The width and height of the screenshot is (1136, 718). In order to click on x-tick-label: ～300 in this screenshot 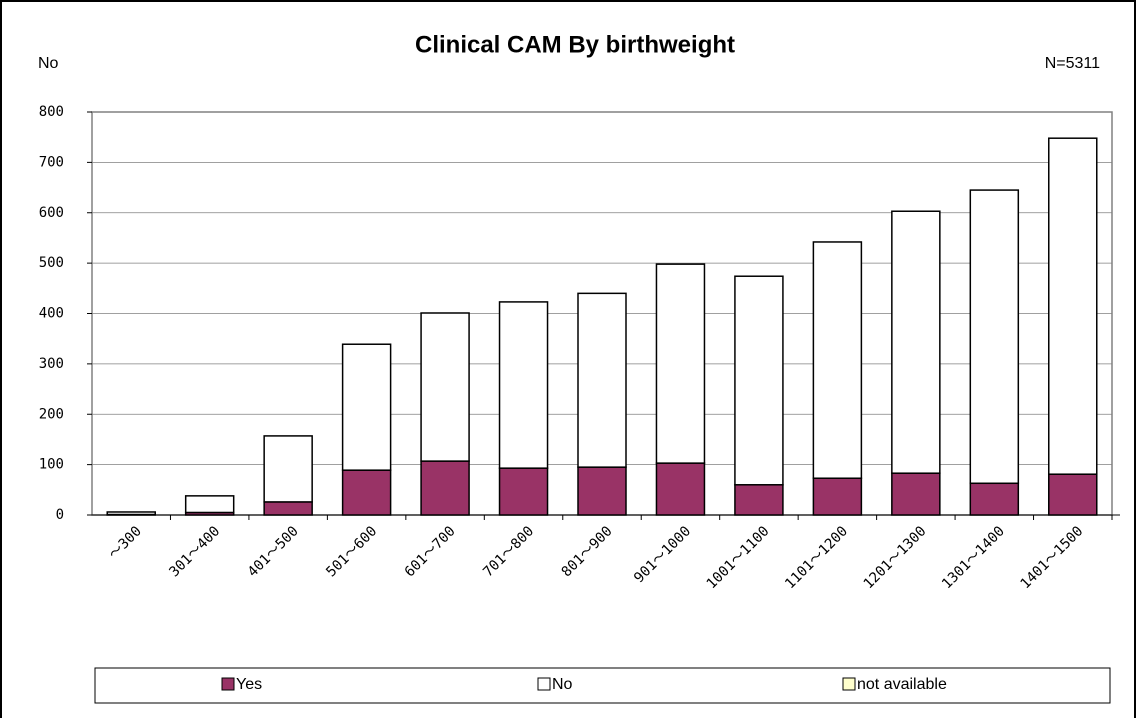, I will do `click(125, 542)`.